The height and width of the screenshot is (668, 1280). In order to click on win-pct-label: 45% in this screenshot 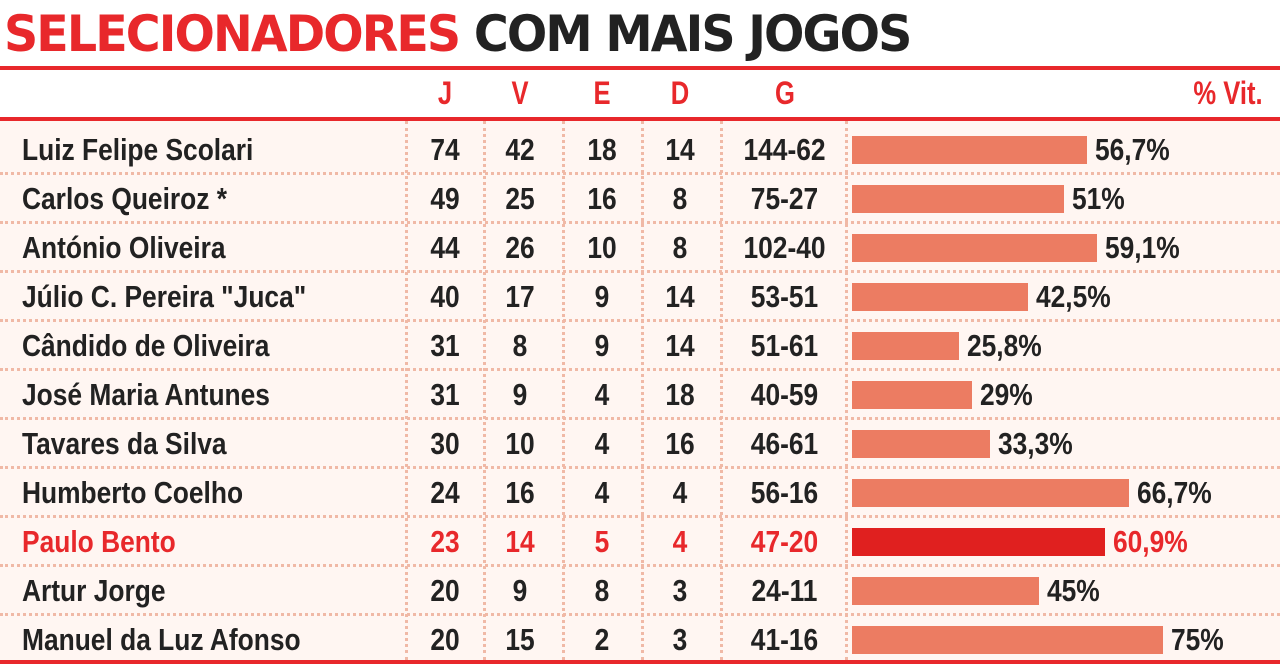, I will do `click(1073, 590)`.